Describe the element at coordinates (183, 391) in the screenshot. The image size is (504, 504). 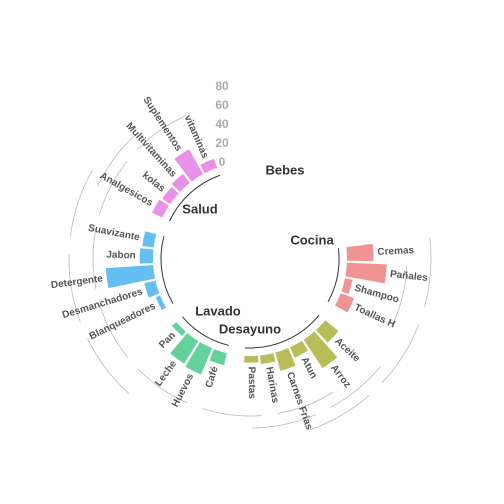
I see `bar-label-huevos: Huevos` at that location.